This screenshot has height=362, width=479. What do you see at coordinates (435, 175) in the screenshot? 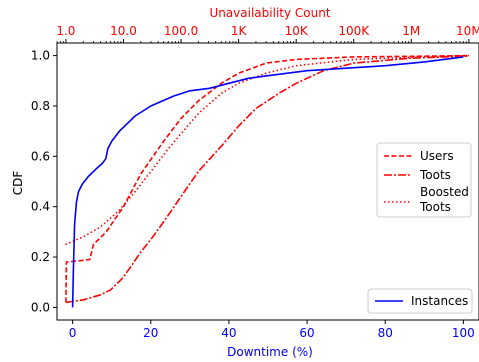
I see `legend-toots-label: Toots` at bounding box center [435, 175].